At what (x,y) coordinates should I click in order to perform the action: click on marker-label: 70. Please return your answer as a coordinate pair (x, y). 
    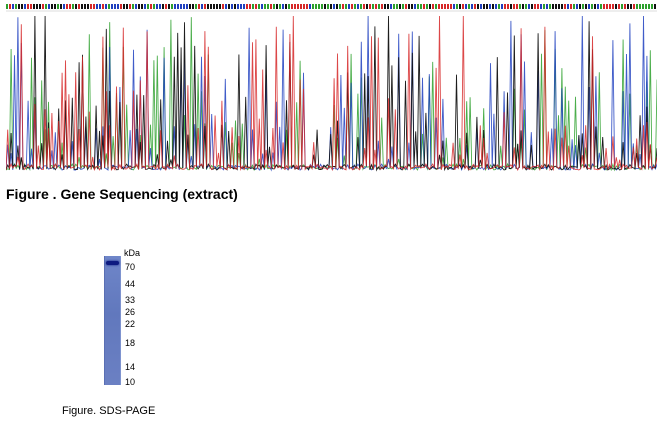
    Looking at the image, I should click on (130, 267).